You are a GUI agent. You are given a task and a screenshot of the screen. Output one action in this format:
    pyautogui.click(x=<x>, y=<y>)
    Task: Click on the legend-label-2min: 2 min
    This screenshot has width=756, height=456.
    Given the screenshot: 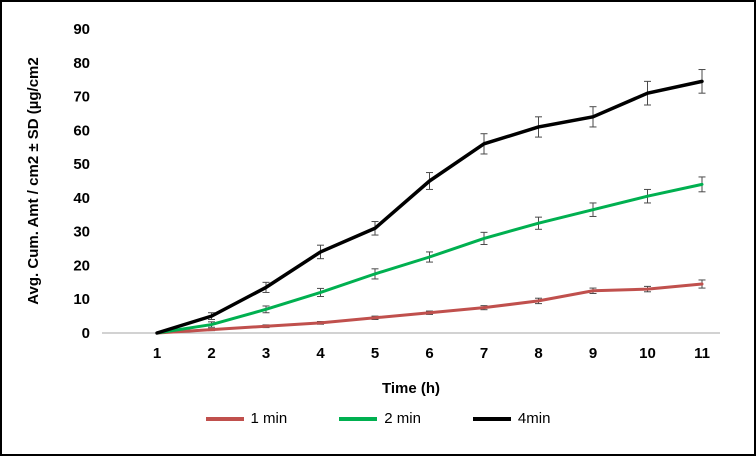 What is the action you would take?
    pyautogui.click(x=402, y=418)
    